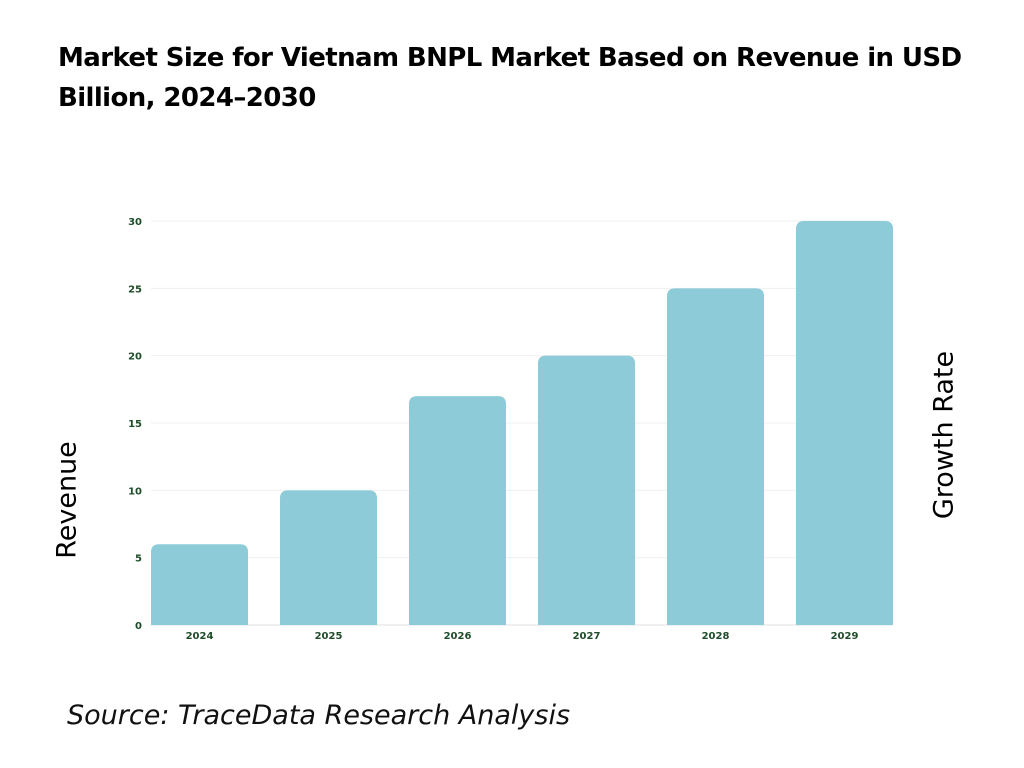  Describe the element at coordinates (135, 222) in the screenshot. I see `y-tick-label: 30` at that location.